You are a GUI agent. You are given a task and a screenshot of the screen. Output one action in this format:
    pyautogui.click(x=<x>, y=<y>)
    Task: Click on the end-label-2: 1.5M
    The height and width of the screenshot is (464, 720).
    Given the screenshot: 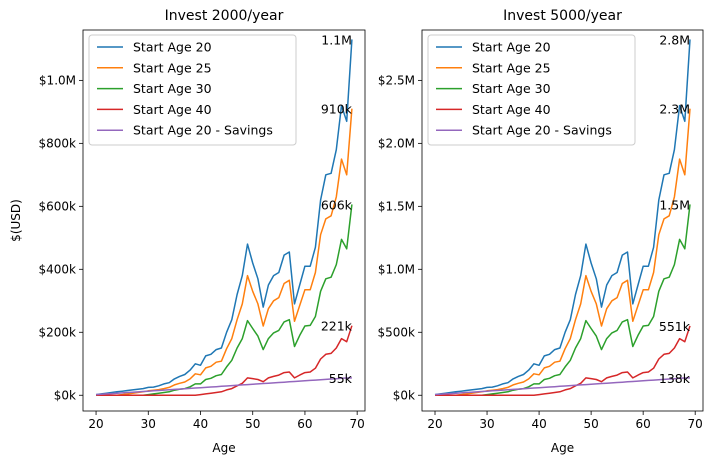 What is the action you would take?
    pyautogui.click(x=674, y=204)
    